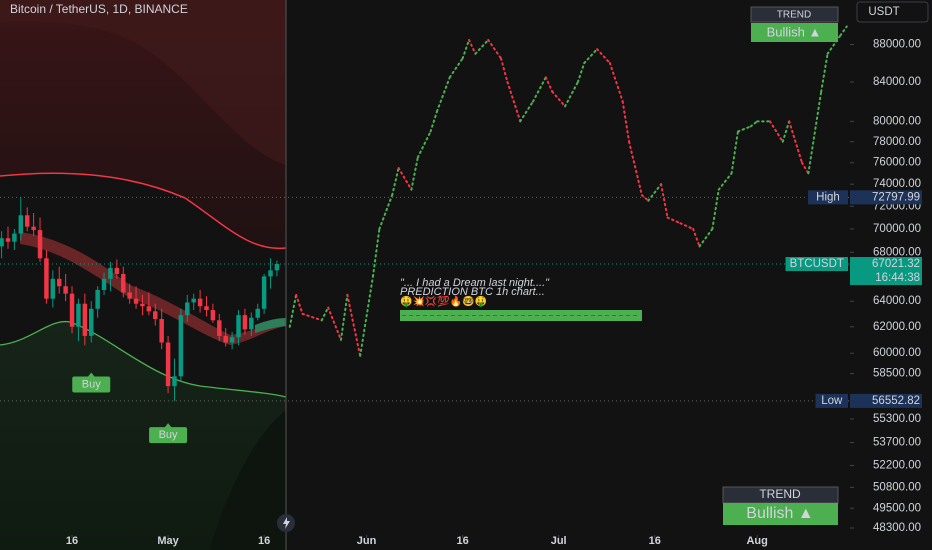  Describe the element at coordinates (897, 229) in the screenshot. I see `y-tick-label: 70000.00` at that location.